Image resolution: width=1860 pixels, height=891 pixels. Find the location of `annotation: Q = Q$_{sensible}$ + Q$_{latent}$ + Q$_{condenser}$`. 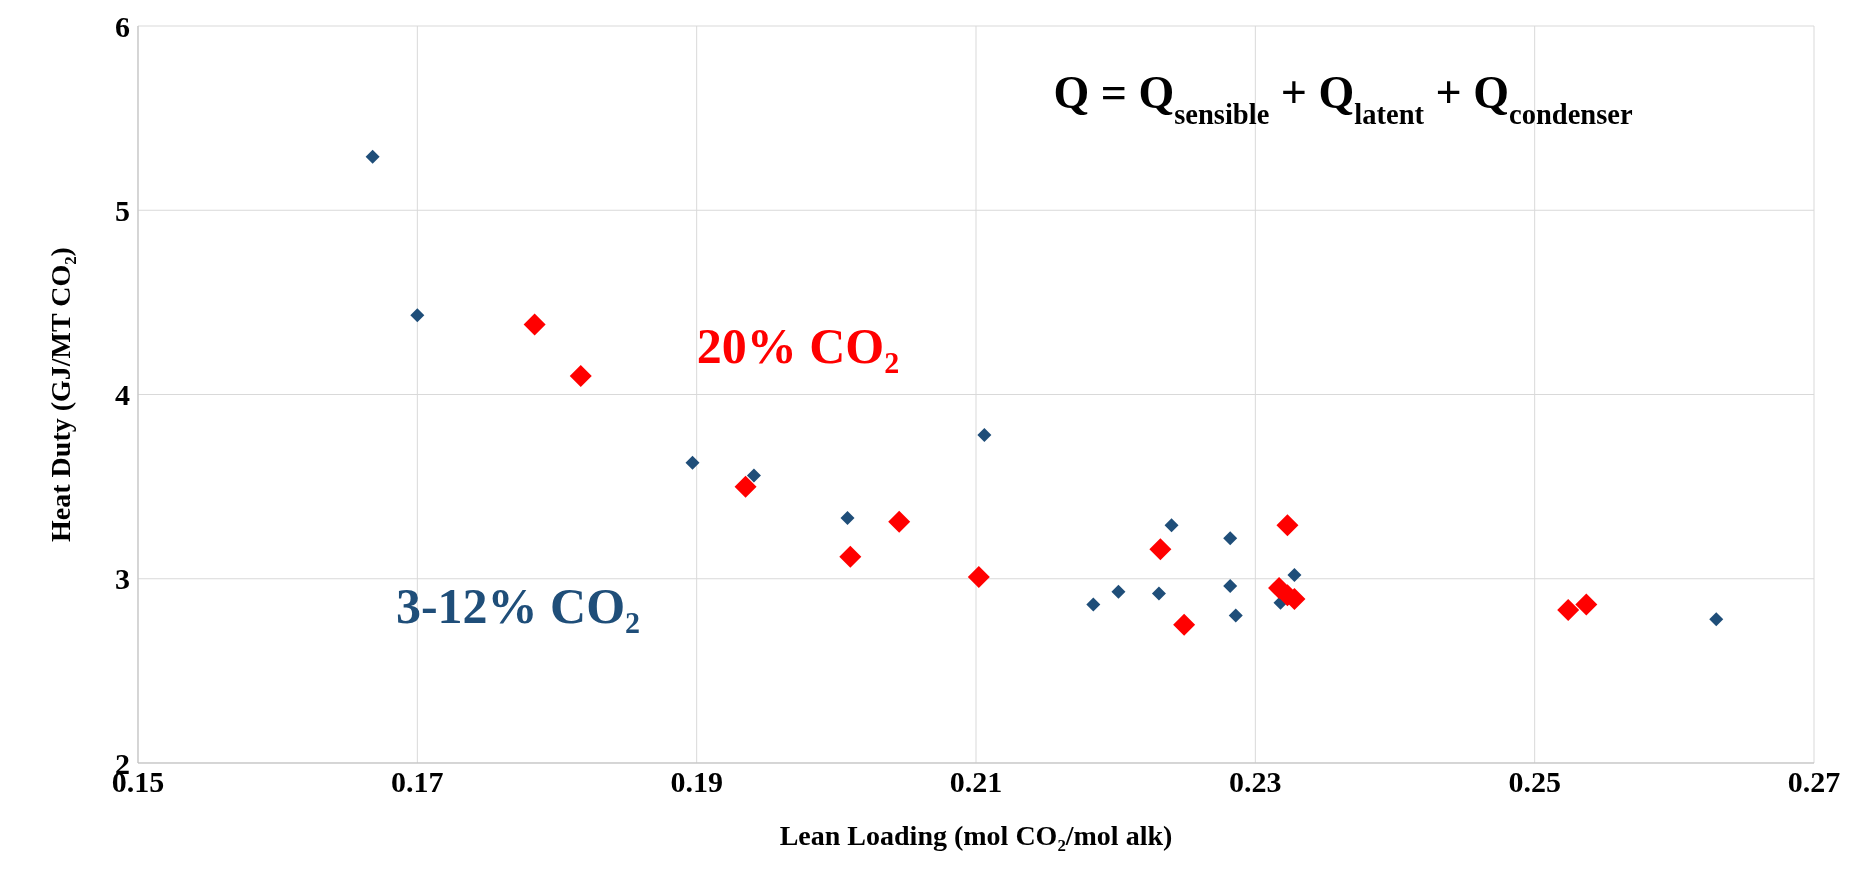

annotation: Q = Q$_{sensible}$ + Q$_{latent}$ + Q$_{condenser}$ is located at coordinates (1343, 98).